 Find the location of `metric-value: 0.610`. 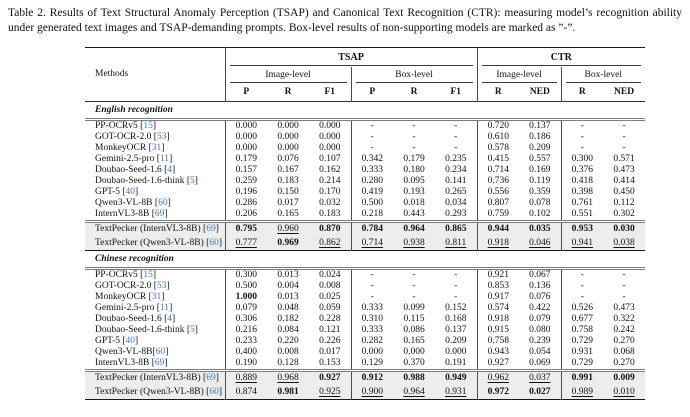

metric-value: 0.610 is located at coordinates (498, 137).